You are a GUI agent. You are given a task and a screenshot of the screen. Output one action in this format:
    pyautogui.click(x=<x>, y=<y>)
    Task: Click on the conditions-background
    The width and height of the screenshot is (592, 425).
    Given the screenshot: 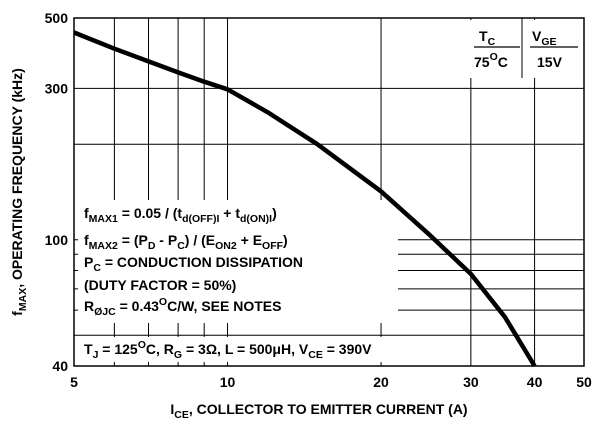 What is the action you would take?
    pyautogui.click(x=274, y=349)
    